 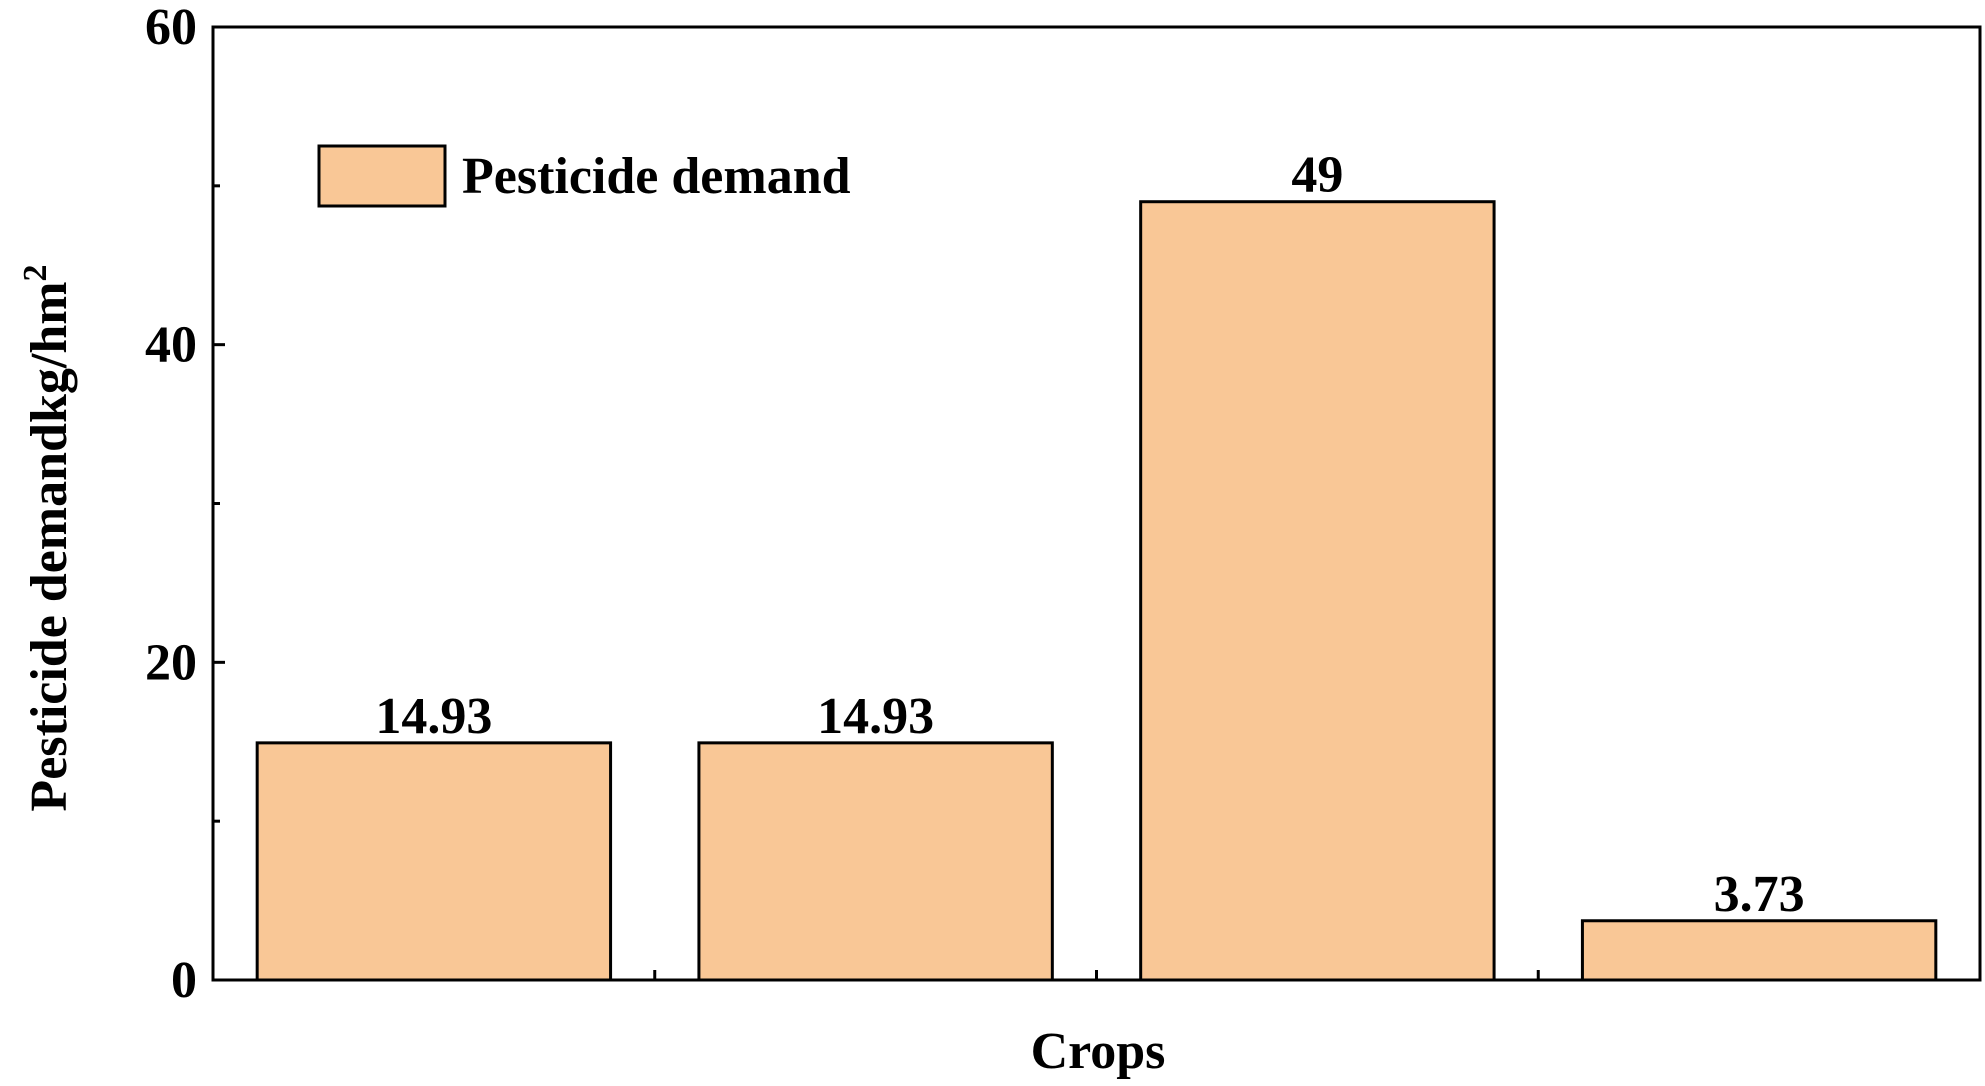 What do you see at coordinates (1098, 1051) in the screenshot?
I see `x-axis-label: Crops` at bounding box center [1098, 1051].